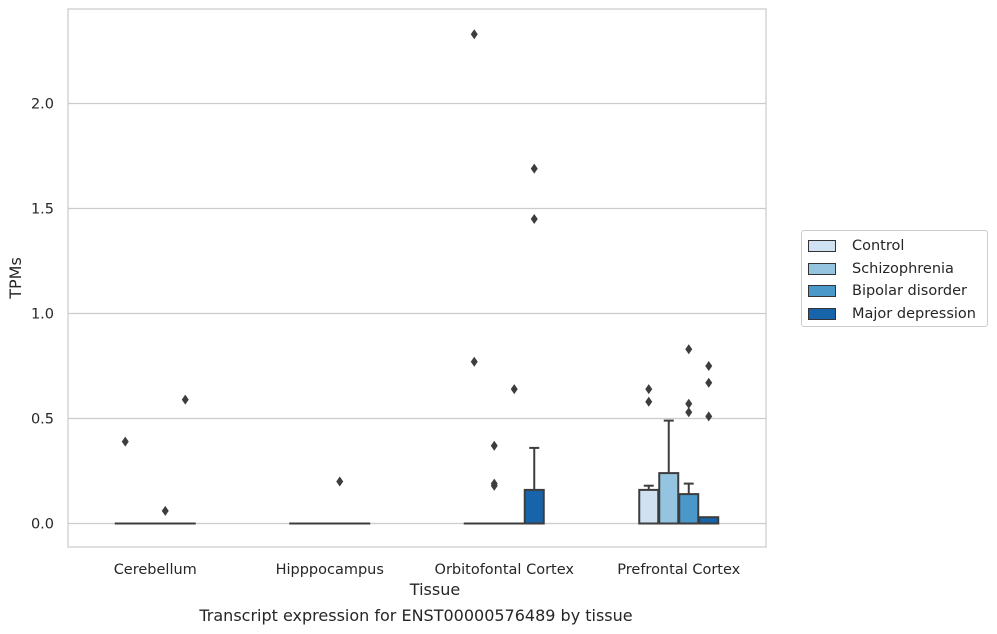  What do you see at coordinates (678, 570) in the screenshot?
I see `x-tick-label: Prefrontal Cortex` at bounding box center [678, 570].